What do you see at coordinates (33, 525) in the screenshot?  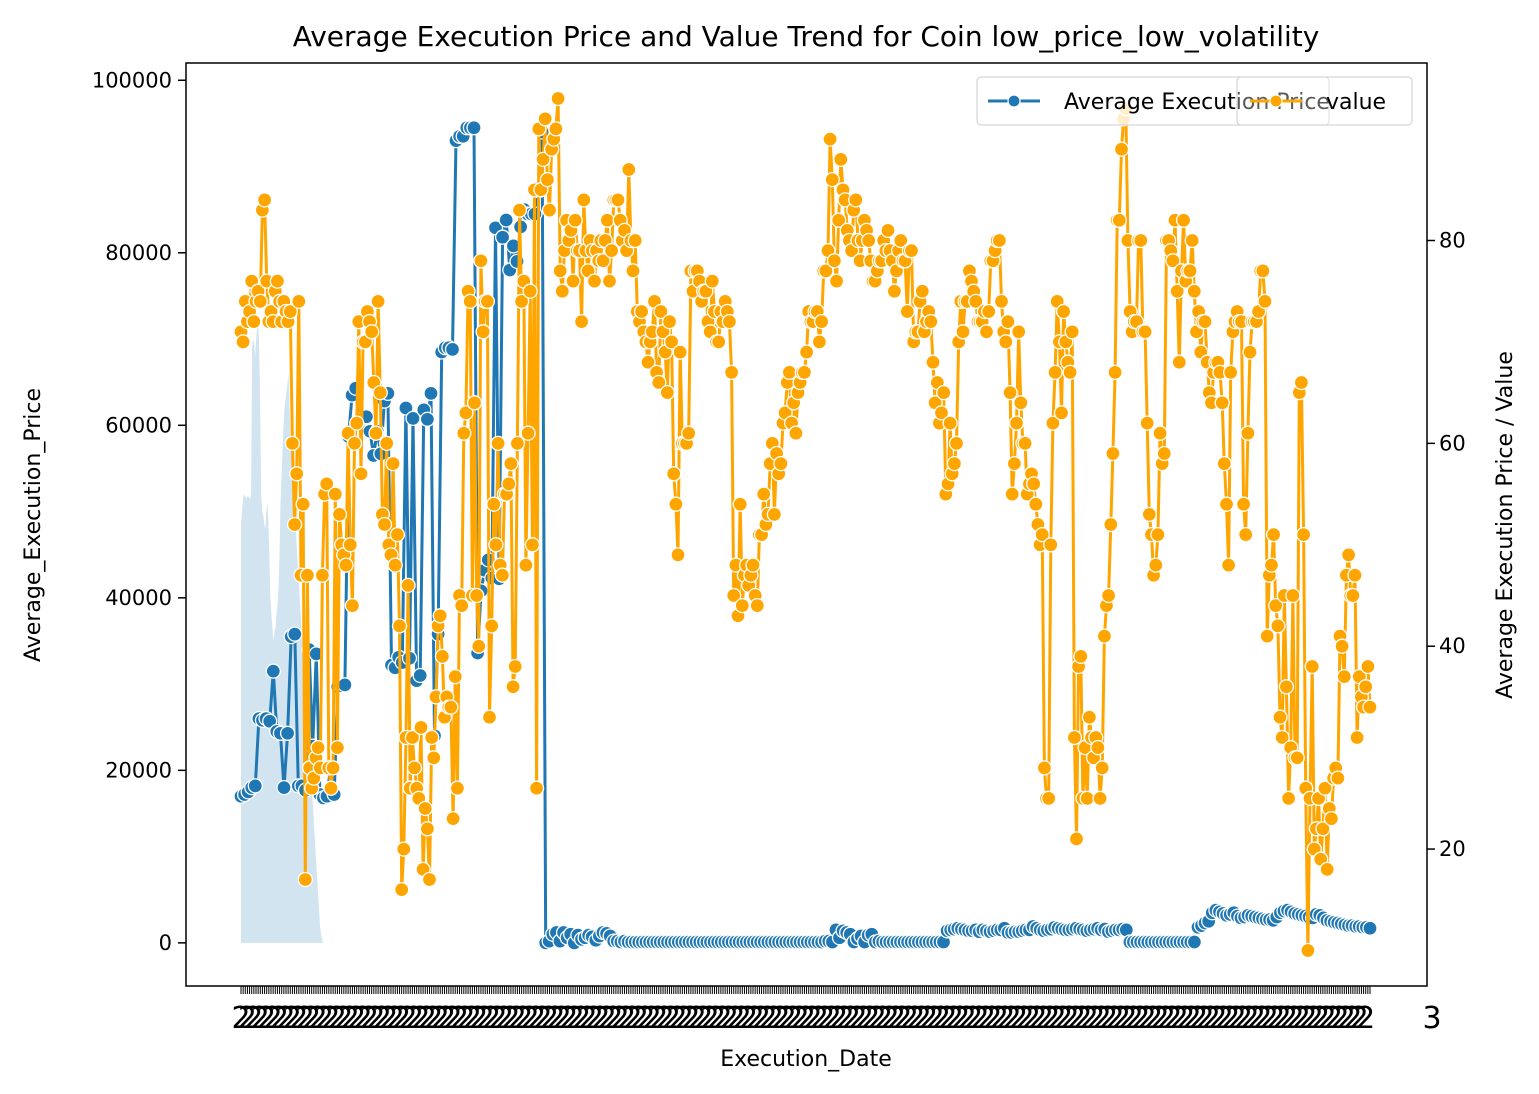 I see `y-axis-left-label: Average_Execution_Price` at bounding box center [33, 525].